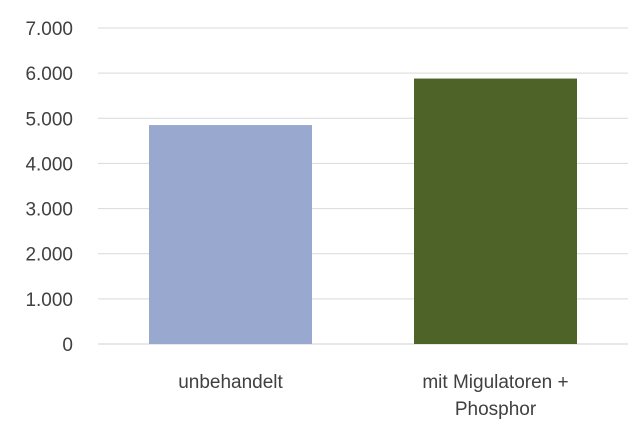  I want to click on x-category-label: unbehandelt, so click(230, 382).